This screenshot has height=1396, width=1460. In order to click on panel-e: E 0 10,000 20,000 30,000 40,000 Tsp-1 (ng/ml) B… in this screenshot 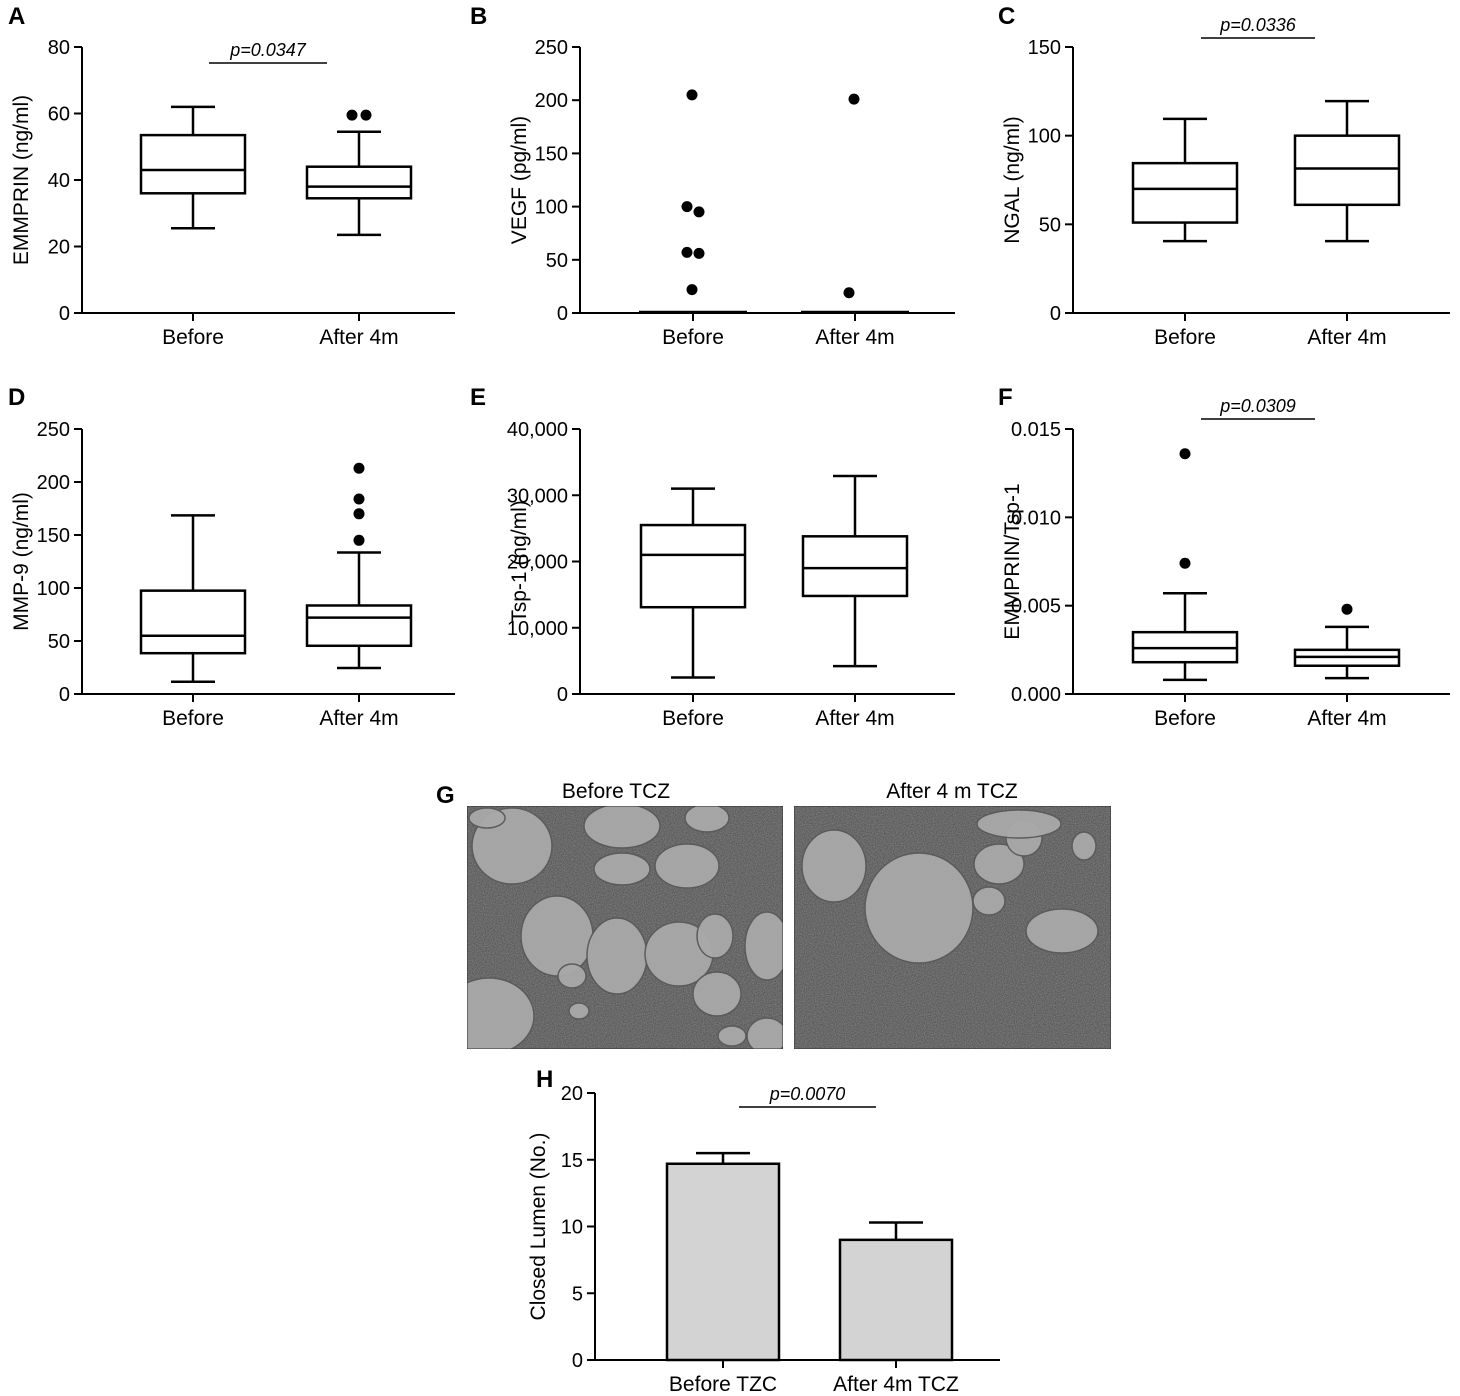, I will do `click(712, 557)`.